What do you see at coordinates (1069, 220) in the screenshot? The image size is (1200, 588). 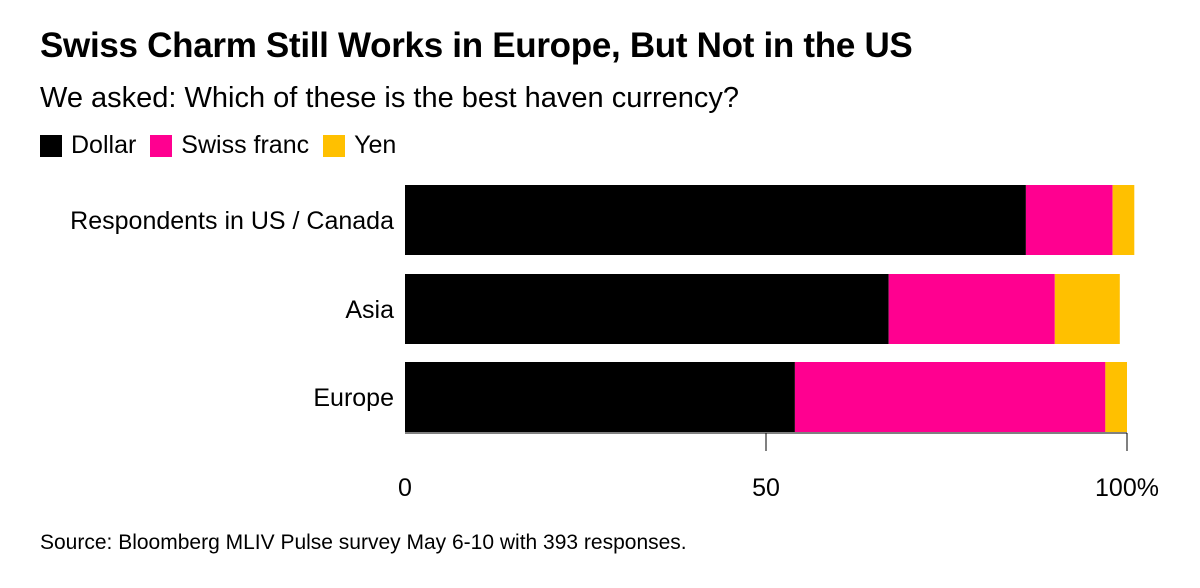 I see `bar-swiss-franc-respondents-in-us-canada` at bounding box center [1069, 220].